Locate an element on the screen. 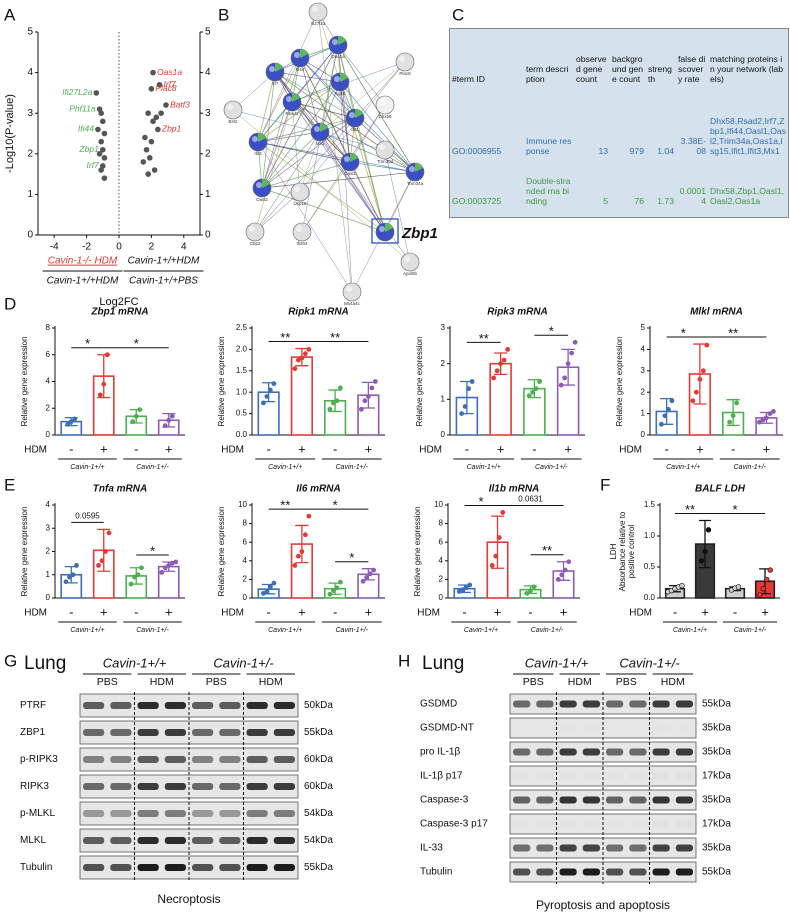  treatment-sign: - is located at coordinates (268, 448).